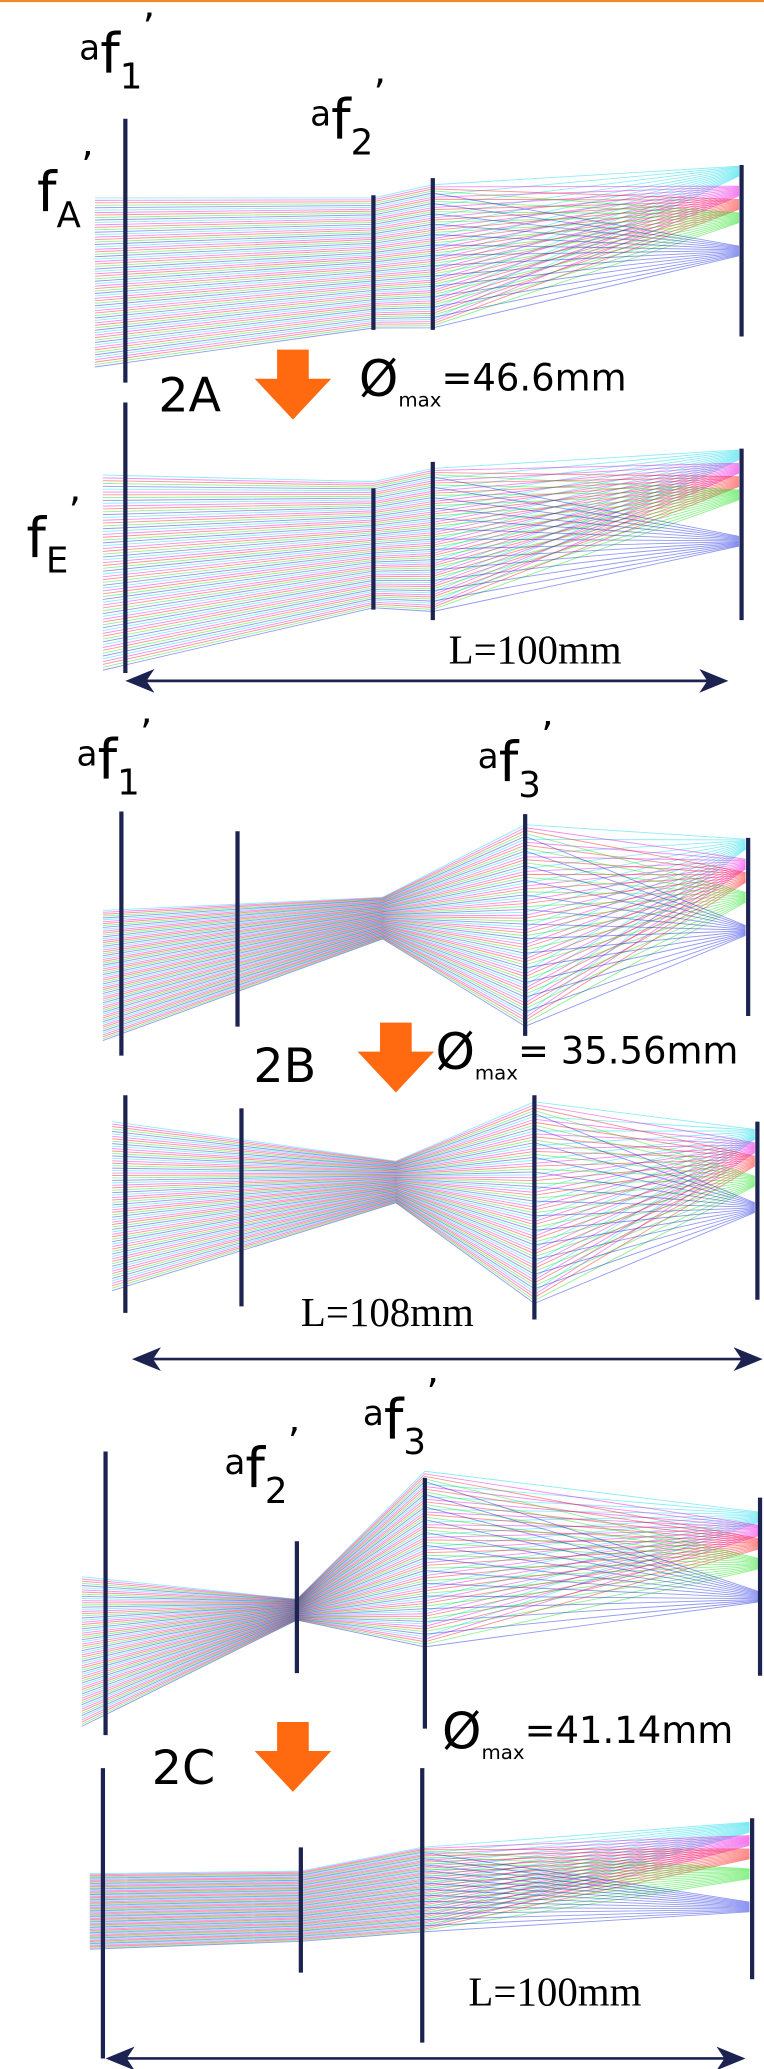 The height and width of the screenshot is (2069, 764). I want to click on diameter: Ømax=41.14mm, so click(587, 1732).